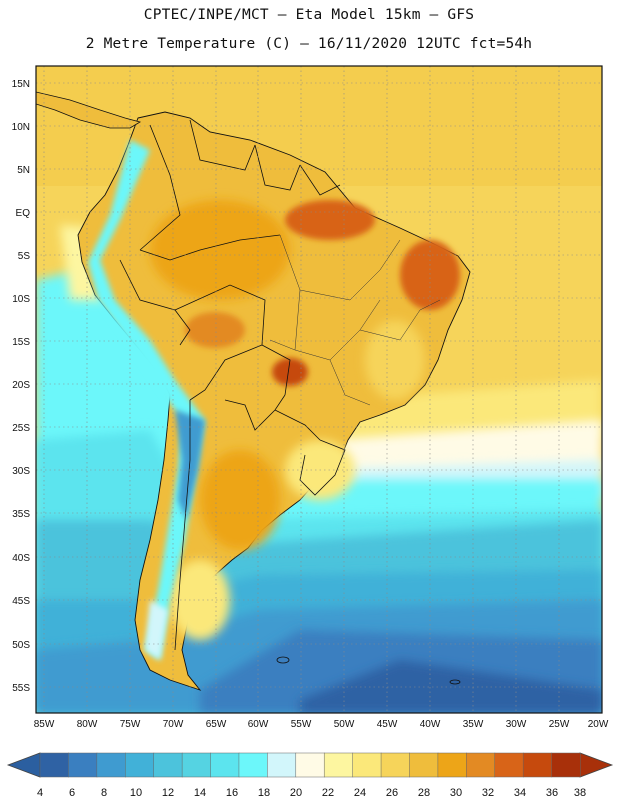 The image size is (618, 800). Describe the element at coordinates (21, 342) in the screenshot. I see `lat-label: 15S` at that location.